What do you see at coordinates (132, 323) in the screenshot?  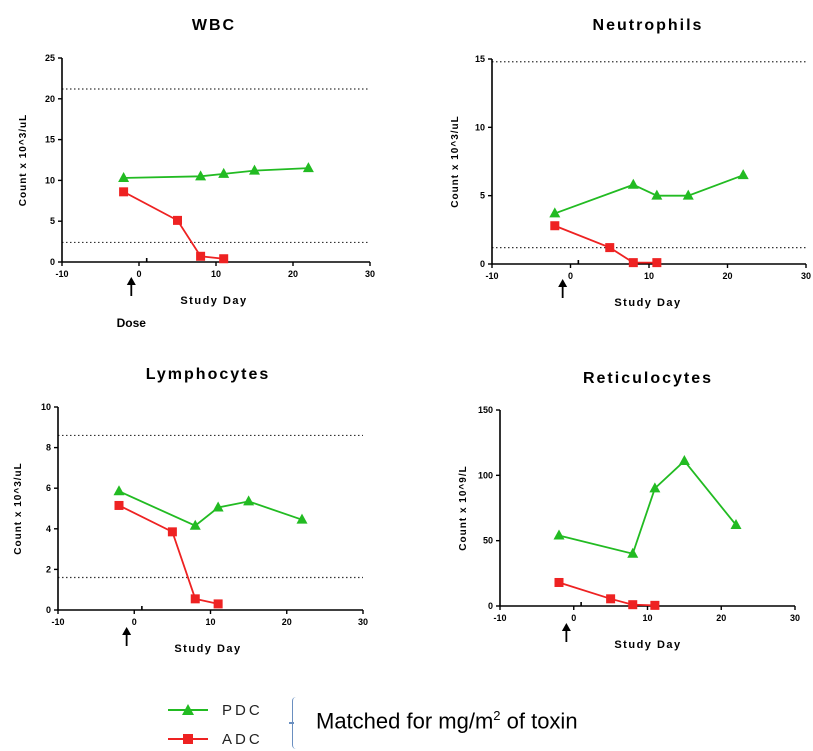 I see `dose-label: Dose` at bounding box center [132, 323].